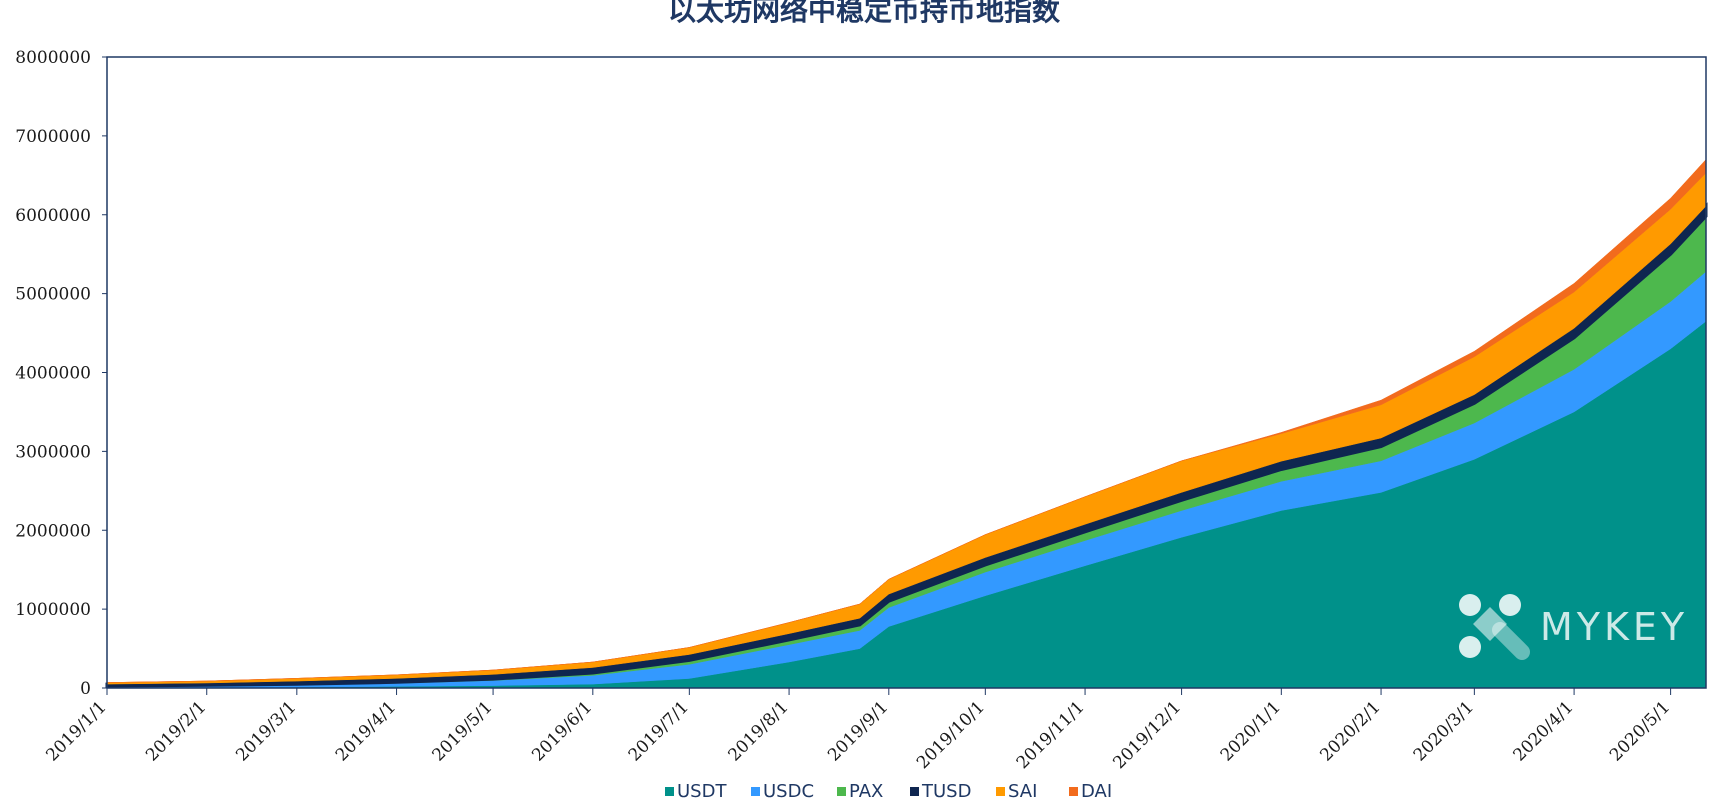 The width and height of the screenshot is (1728, 804). What do you see at coordinates (864, 13) in the screenshot?
I see `chart-title: 以太坊网络中稳定币持币地指数` at bounding box center [864, 13].